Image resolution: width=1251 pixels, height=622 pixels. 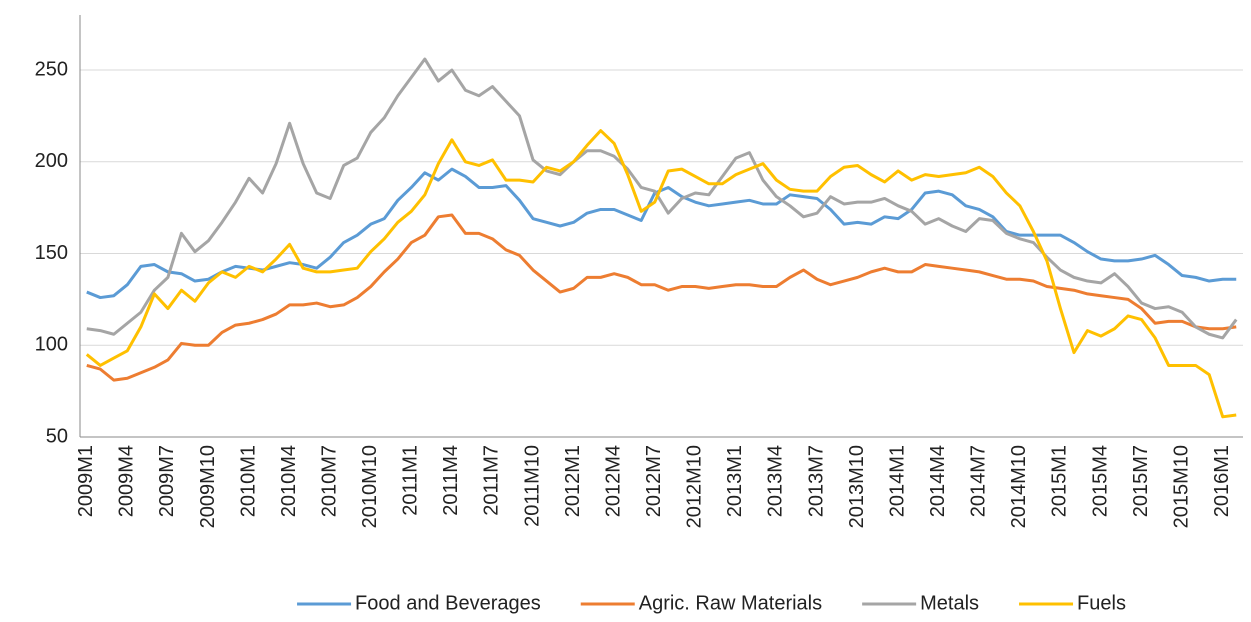 What do you see at coordinates (897, 481) in the screenshot?
I see `x-tick-label: 2014M1` at bounding box center [897, 481].